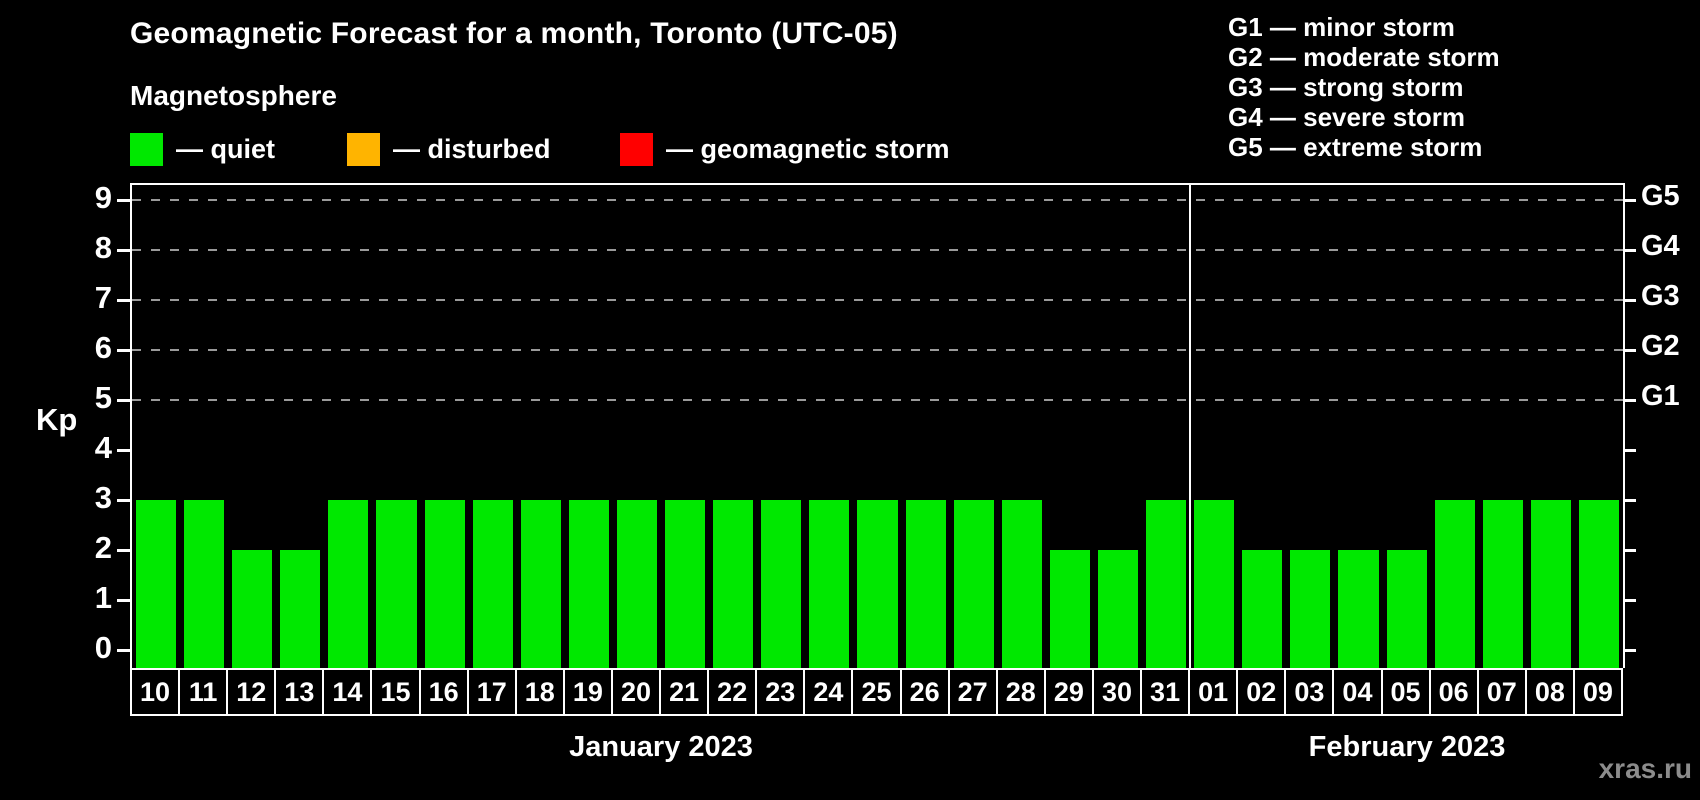 The image size is (1700, 800). I want to click on gridline-kp7, so click(877, 300).